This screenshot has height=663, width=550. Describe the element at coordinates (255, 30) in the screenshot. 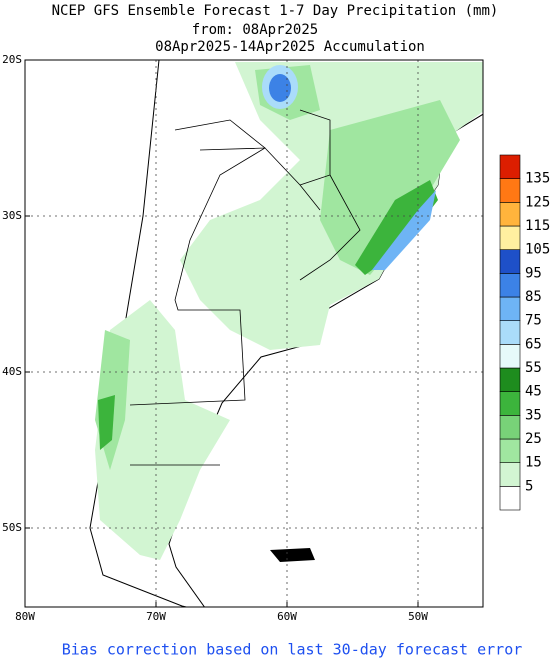

I see `subtitle: from: 08Apr2025` at that location.